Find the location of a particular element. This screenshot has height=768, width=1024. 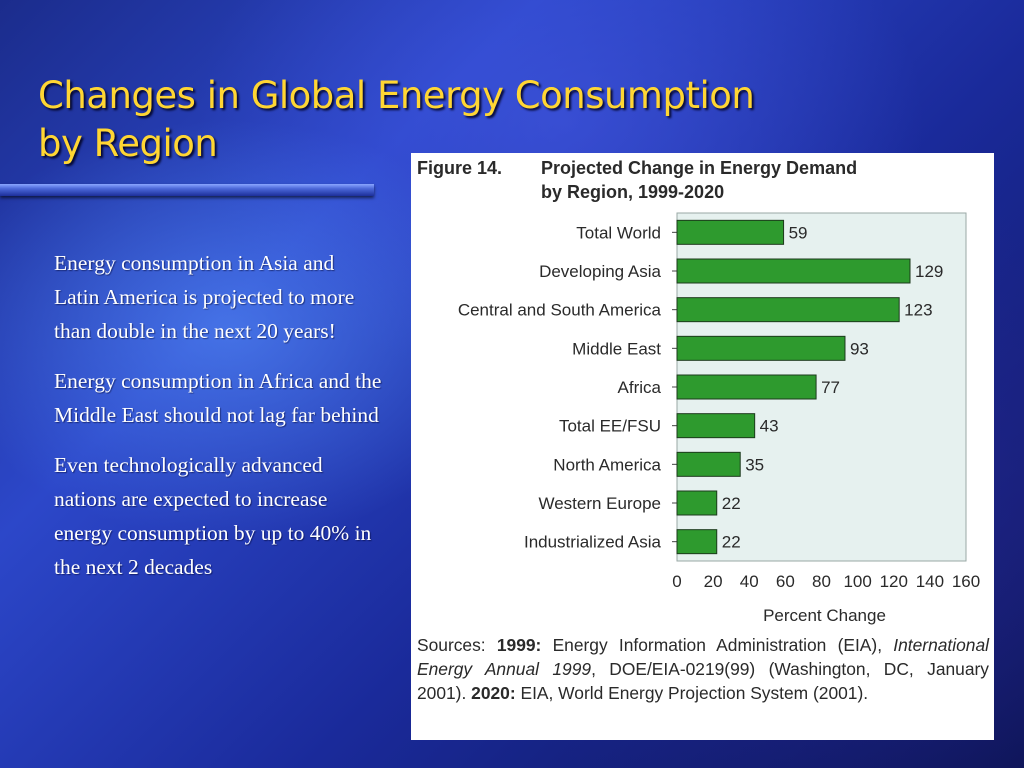

figure-title-line2: by Region, 1999-2020 is located at coordinates (633, 192).